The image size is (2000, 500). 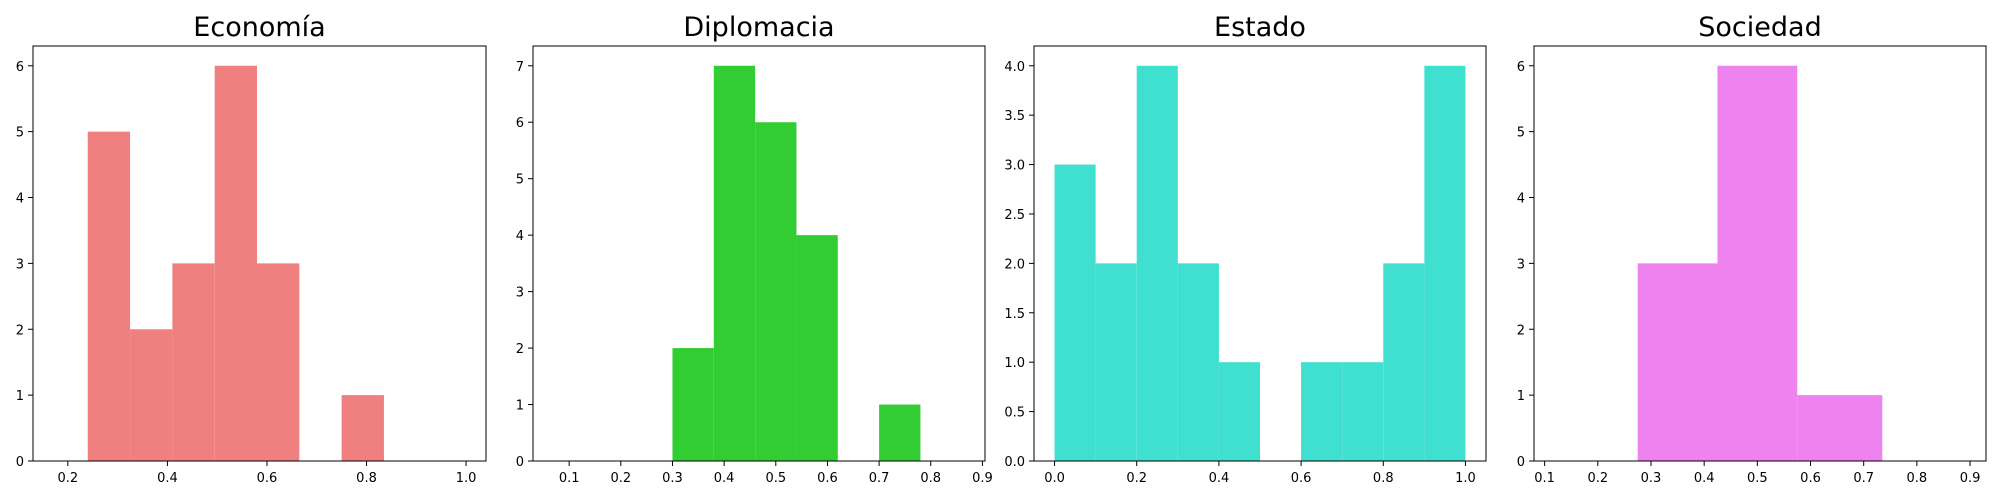 I want to click on y-tick-label: 4.0, so click(x=1014, y=67).